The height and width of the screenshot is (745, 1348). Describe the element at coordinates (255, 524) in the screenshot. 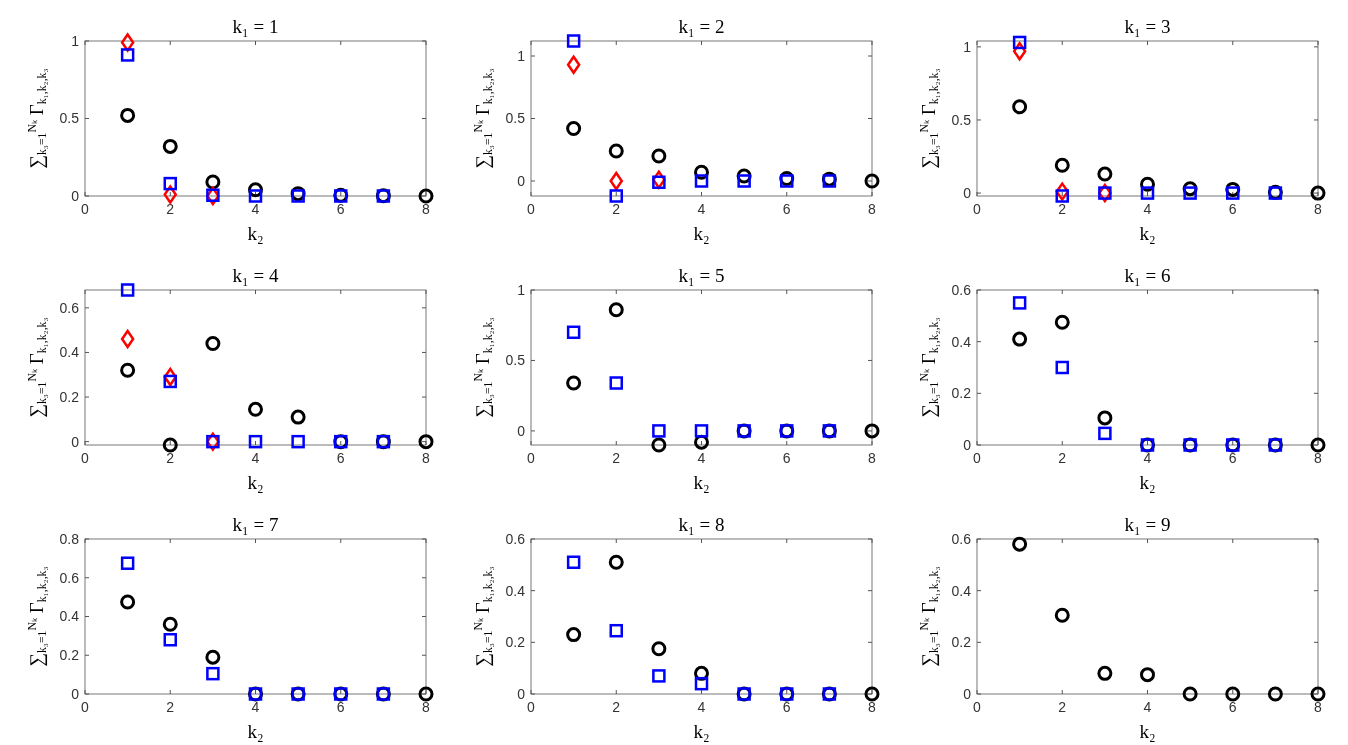

I see `chart-title: k₁ = 7` at that location.